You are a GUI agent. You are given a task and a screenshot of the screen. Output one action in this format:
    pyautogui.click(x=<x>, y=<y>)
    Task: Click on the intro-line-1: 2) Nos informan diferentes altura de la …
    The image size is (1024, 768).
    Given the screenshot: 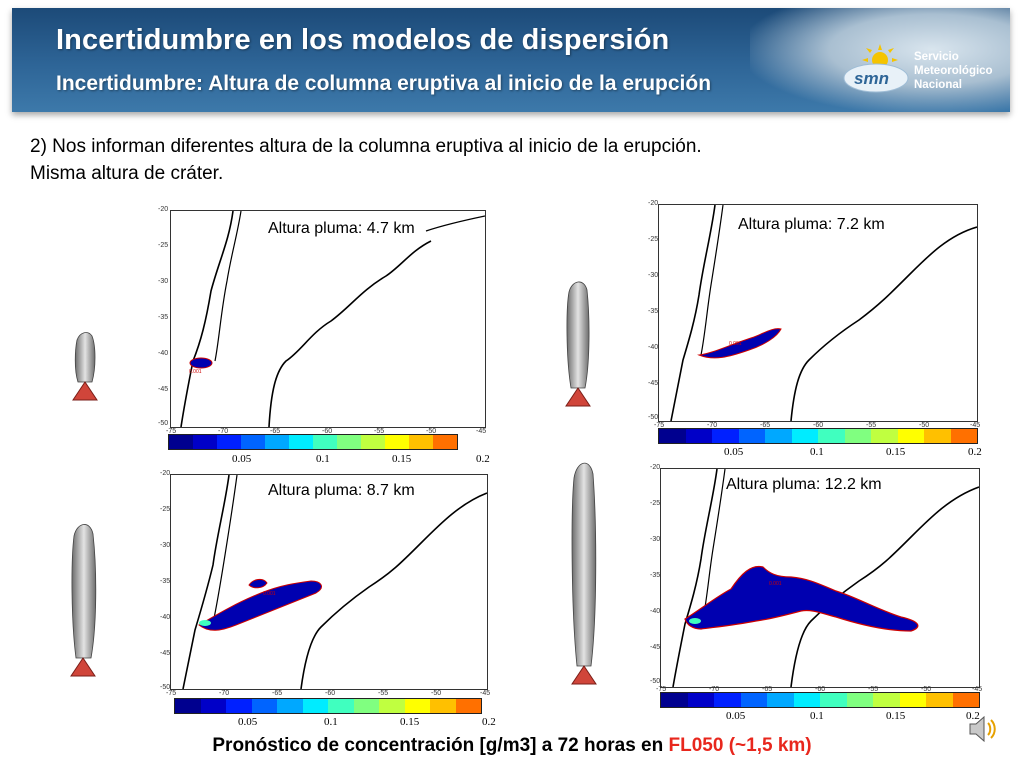 What is the action you would take?
    pyautogui.click(x=366, y=146)
    